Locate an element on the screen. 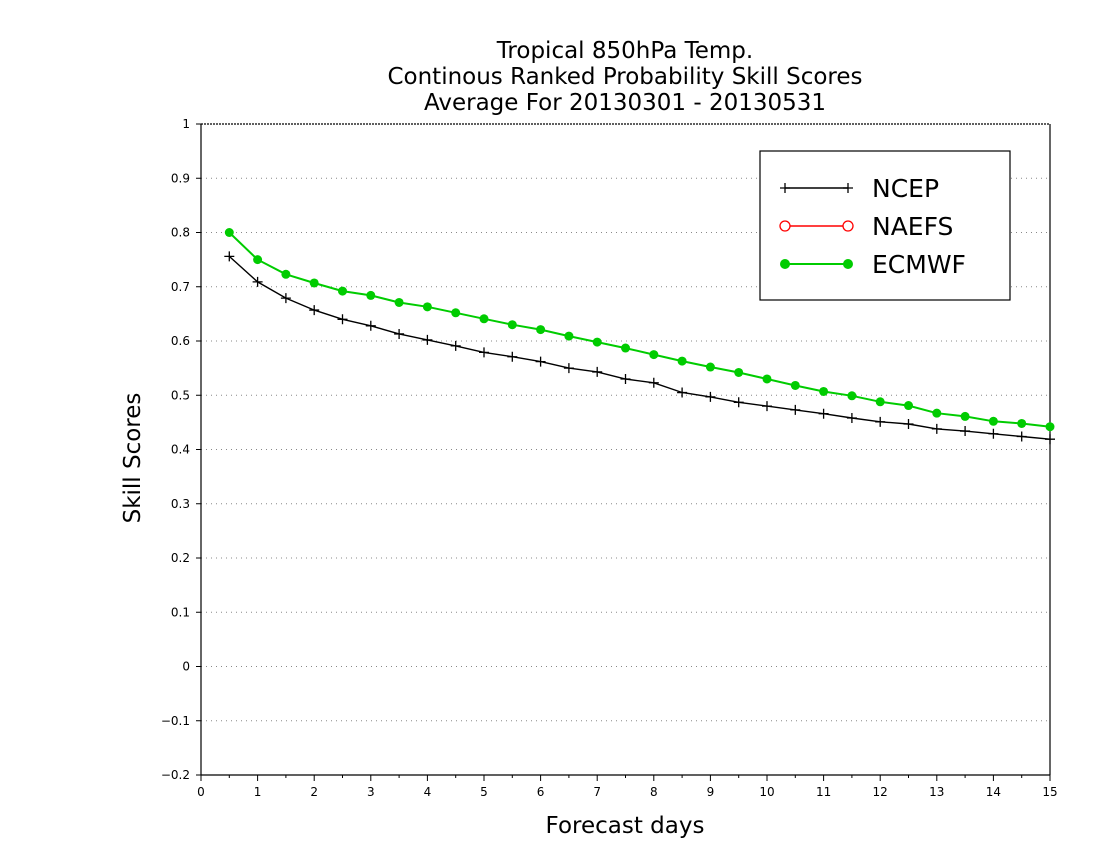  legend-item-ecmwf: ECMWF is located at coordinates (873, 264).